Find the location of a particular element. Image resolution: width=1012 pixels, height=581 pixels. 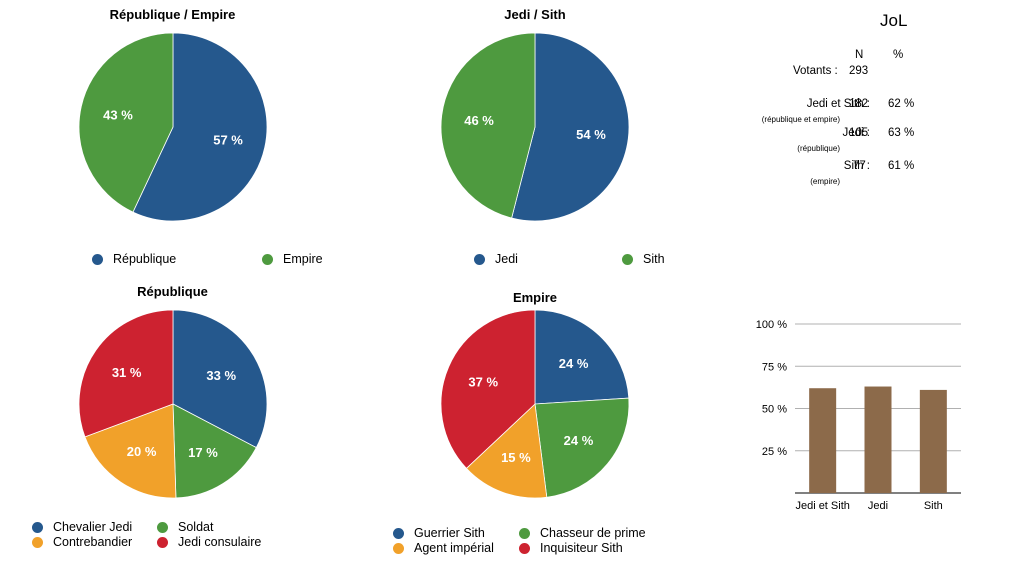

x-tick-label: Jedi is located at coordinates (878, 506).